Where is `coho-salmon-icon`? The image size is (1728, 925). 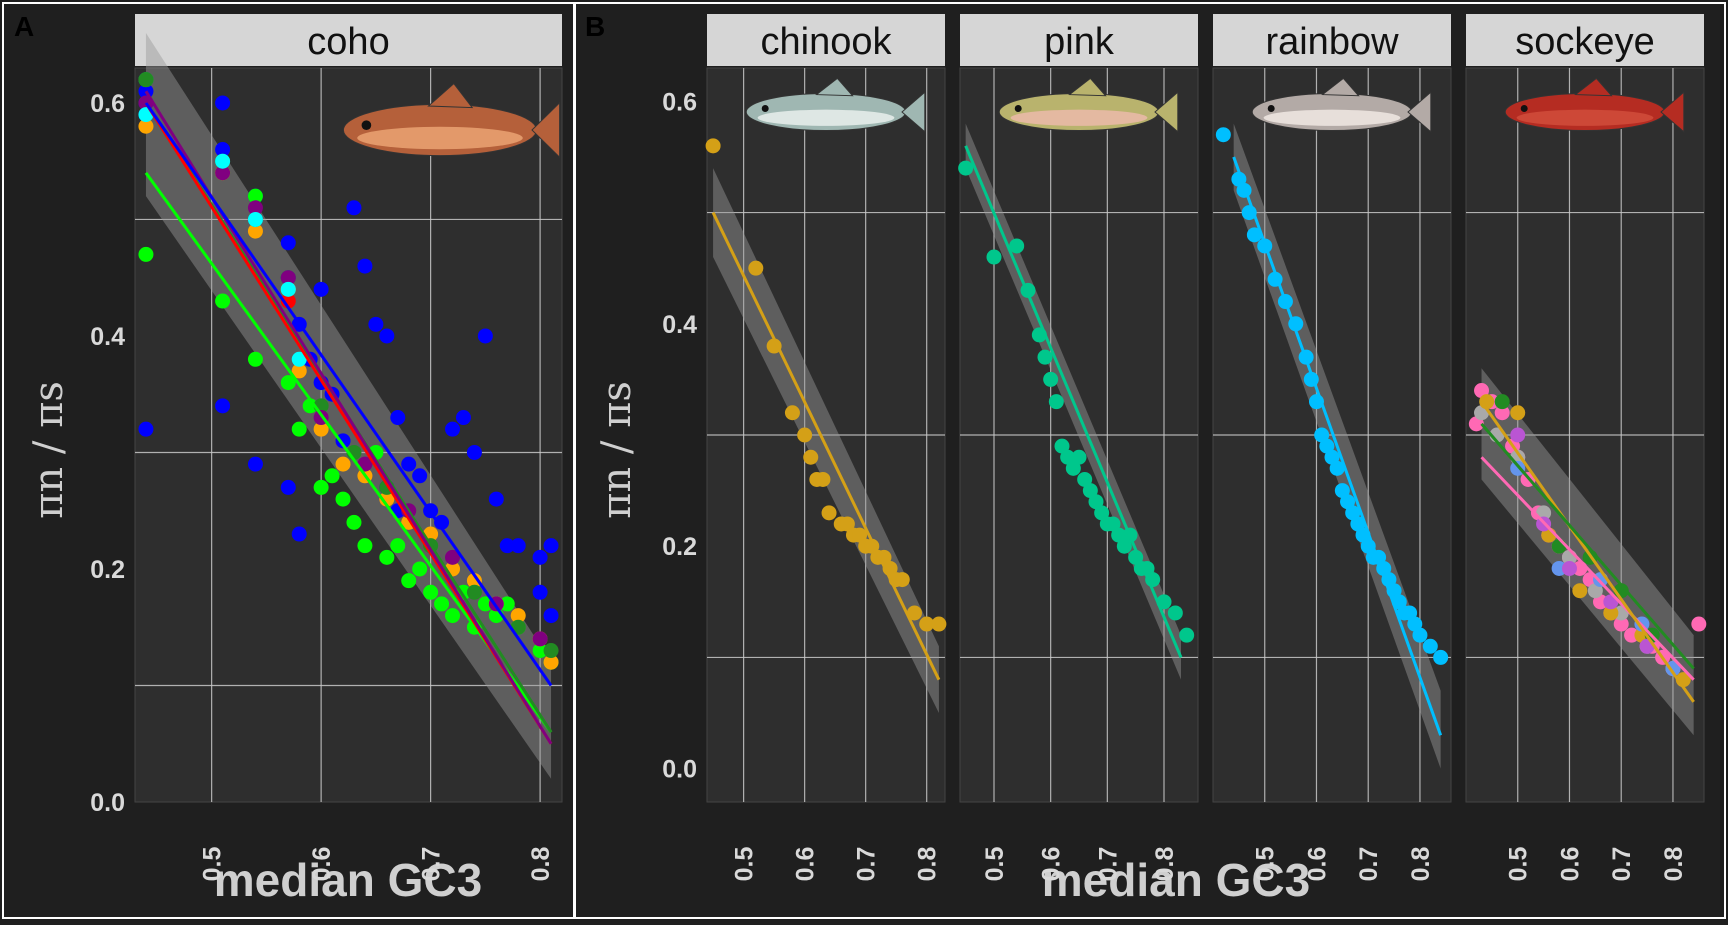 coho-salmon-icon is located at coordinates (451, 120).